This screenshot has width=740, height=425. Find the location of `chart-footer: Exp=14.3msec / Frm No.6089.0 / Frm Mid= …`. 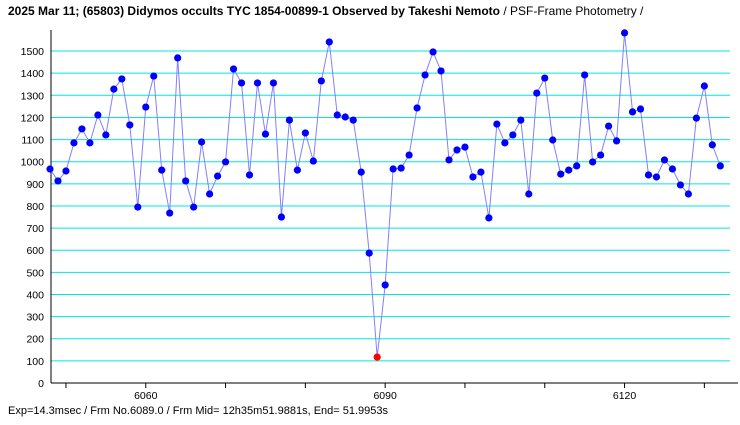

chart-footer: Exp=14.3msec / Frm No.6089.0 / Frm Mid= … is located at coordinates (198, 411).